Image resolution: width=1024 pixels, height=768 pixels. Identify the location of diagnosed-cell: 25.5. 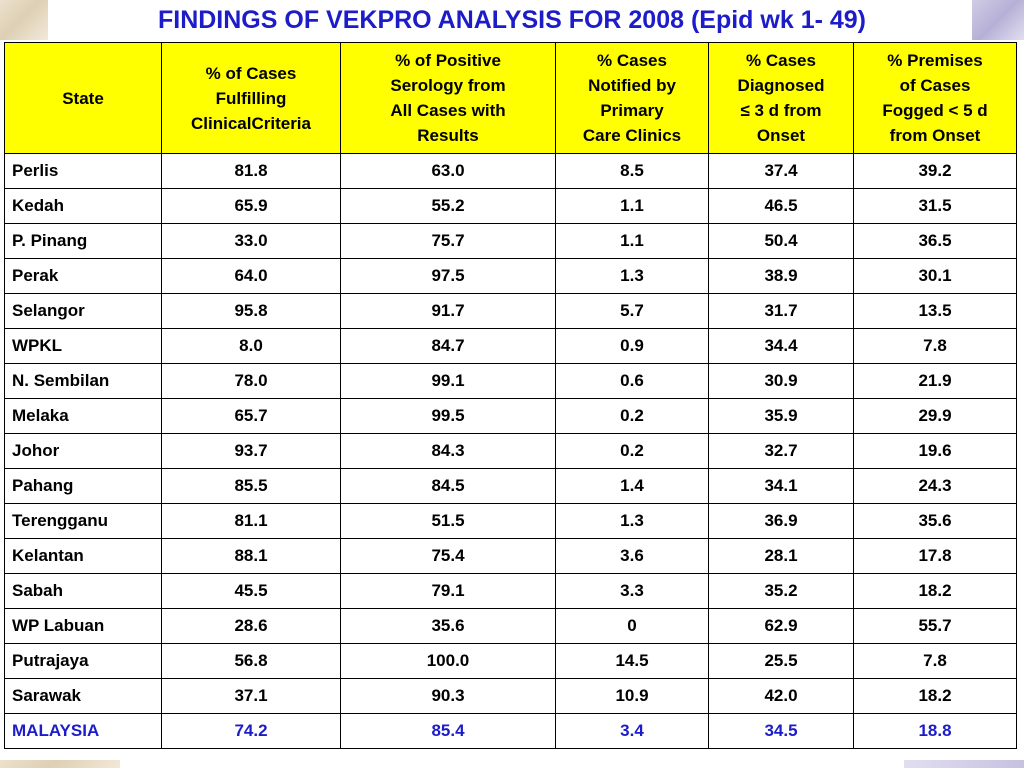
(781, 661).